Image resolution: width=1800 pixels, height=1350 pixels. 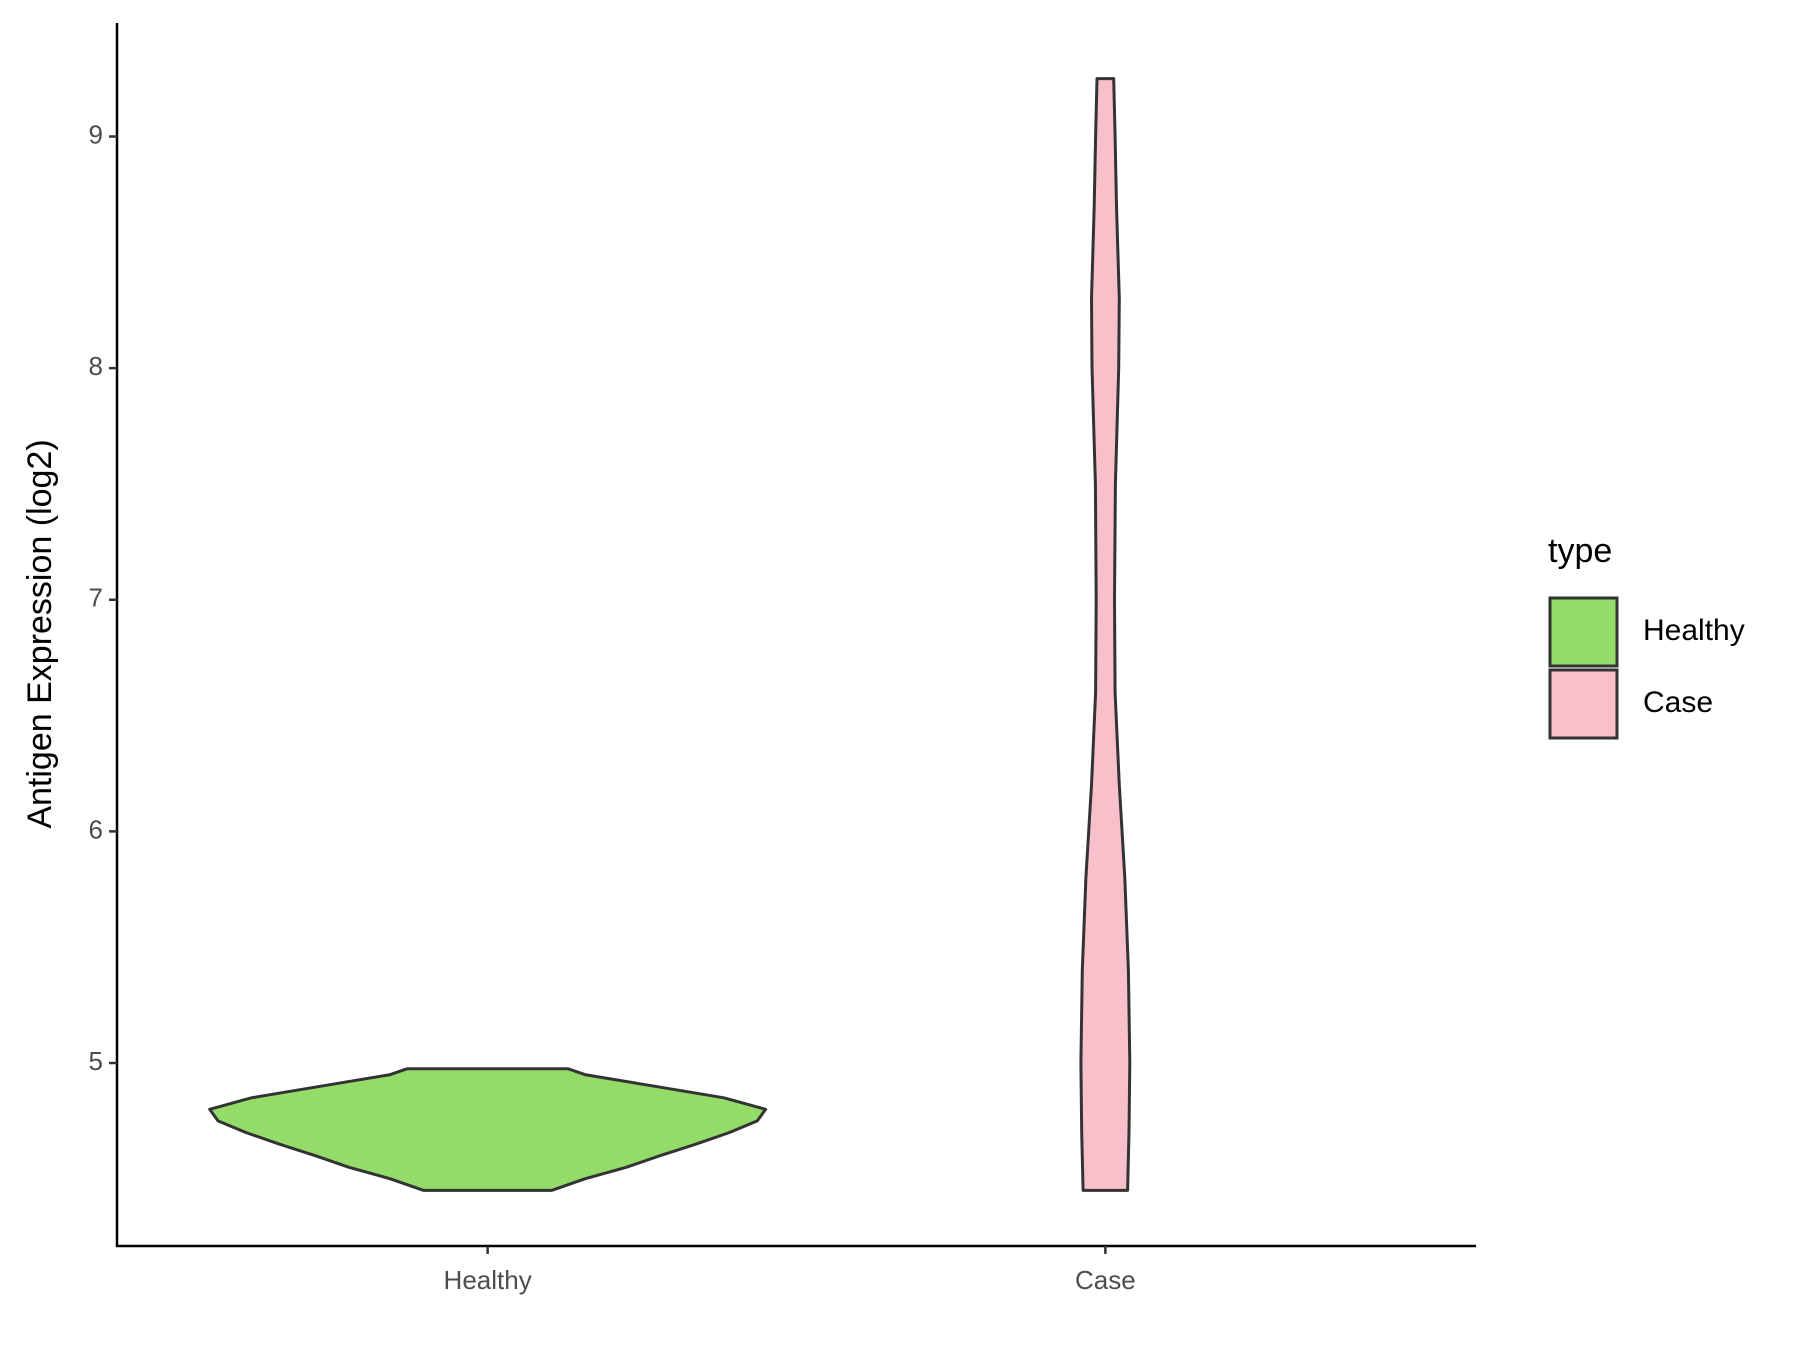 What do you see at coordinates (1580, 551) in the screenshot?
I see `legend-title: type` at bounding box center [1580, 551].